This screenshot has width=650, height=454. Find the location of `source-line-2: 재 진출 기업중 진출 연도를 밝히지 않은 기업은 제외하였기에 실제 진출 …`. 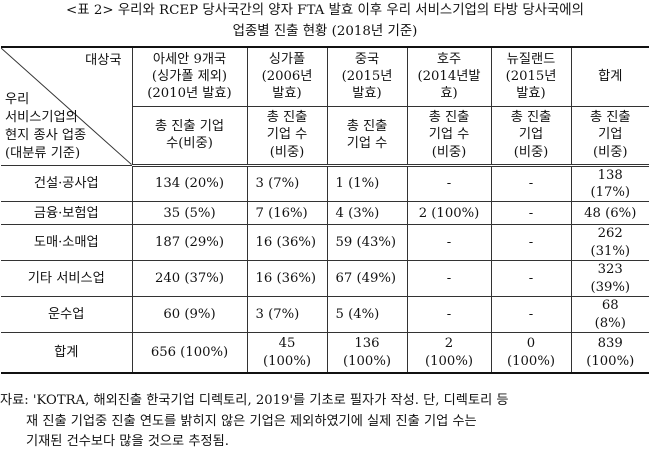

source-line-2: 재 진출 기업중 진출 연도를 밝히지 않은 기업은 제외하였기에 실제 진출 … is located at coordinates (251, 421).